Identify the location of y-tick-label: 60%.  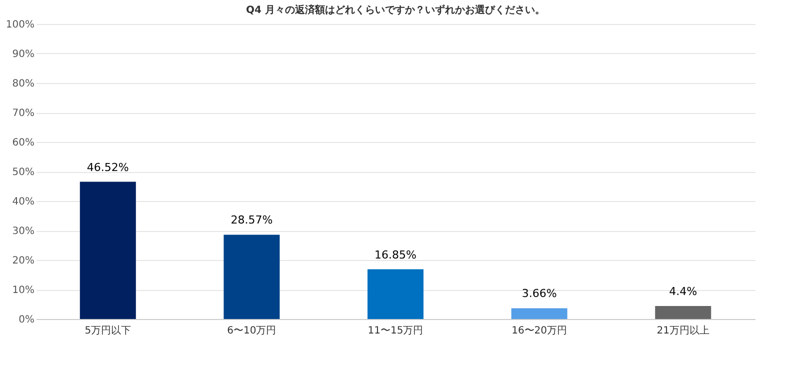
(23, 143).